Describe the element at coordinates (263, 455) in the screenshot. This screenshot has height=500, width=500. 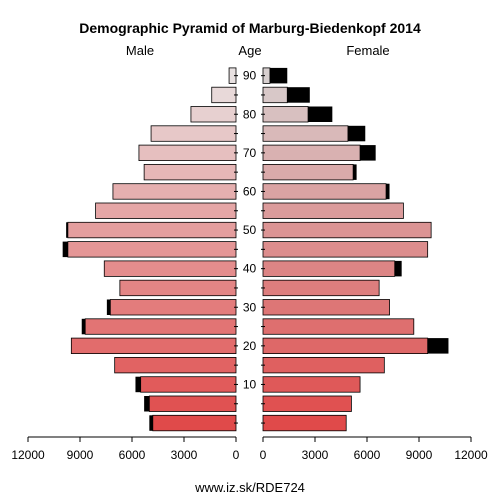
I see `female-x-tick-label-0: 0` at that location.